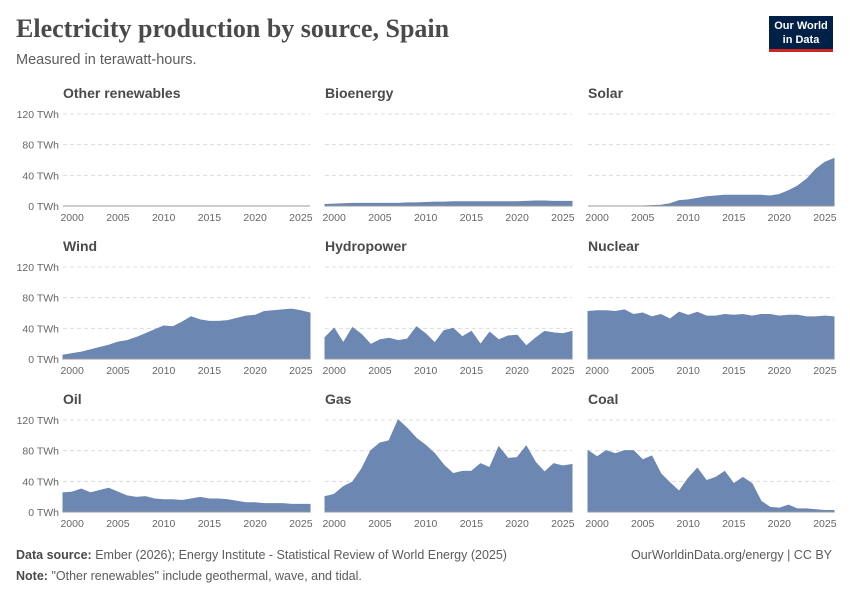  Describe the element at coordinates (801, 26) in the screenshot. I see `logo-line-1: Our World` at that location.